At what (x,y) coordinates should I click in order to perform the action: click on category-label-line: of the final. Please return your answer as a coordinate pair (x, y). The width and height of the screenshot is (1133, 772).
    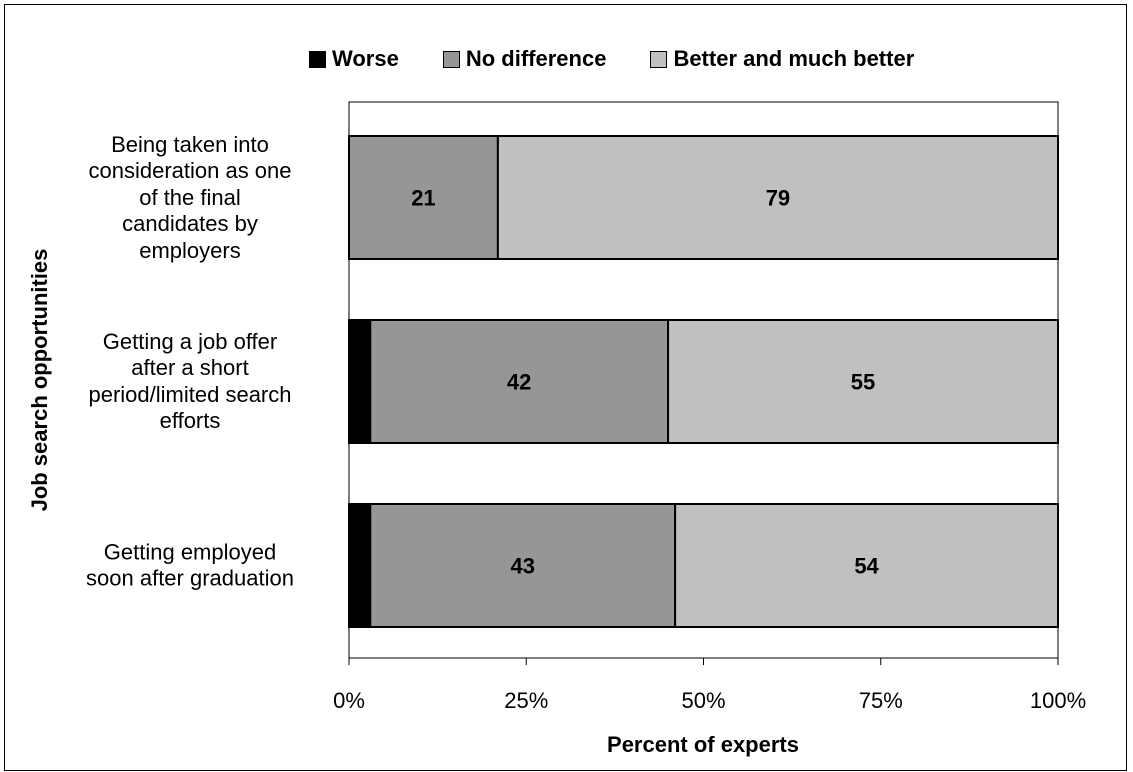
    Looking at the image, I should click on (190, 197).